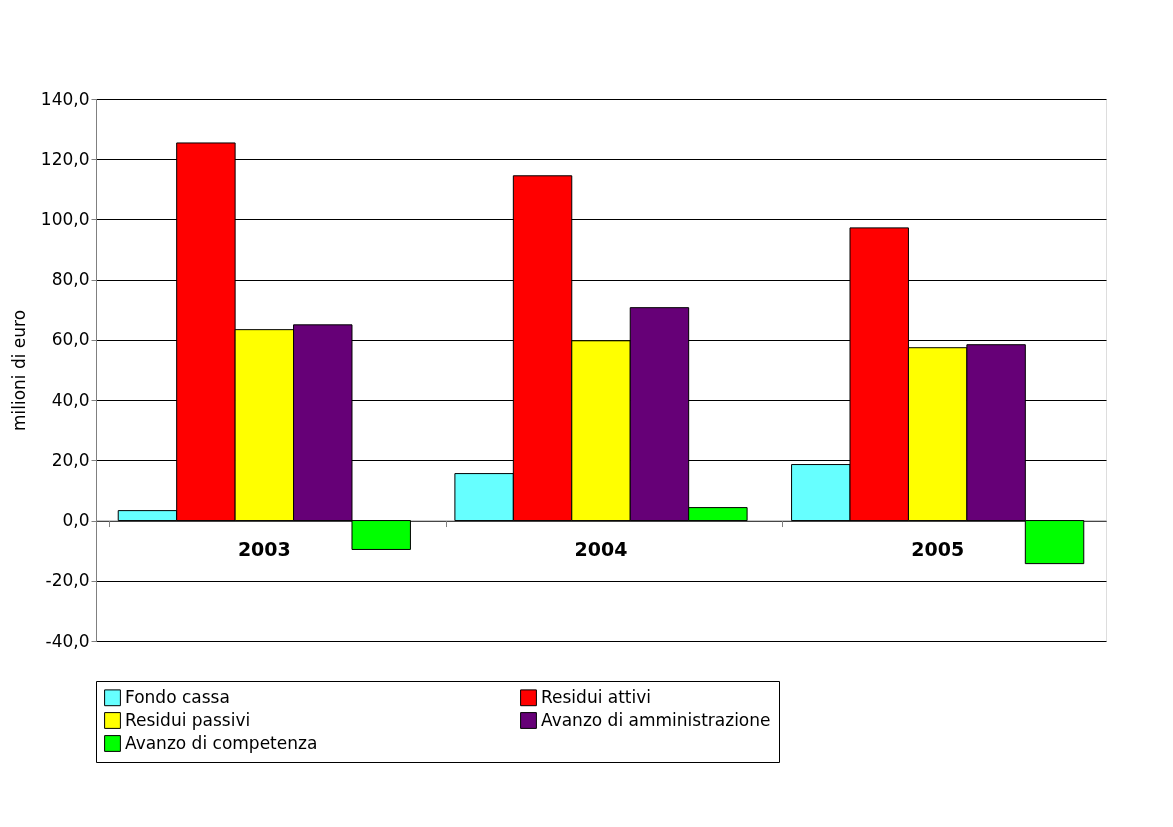  Describe the element at coordinates (67, 640) in the screenshot. I see `y-tick-label: -40,0` at that location.